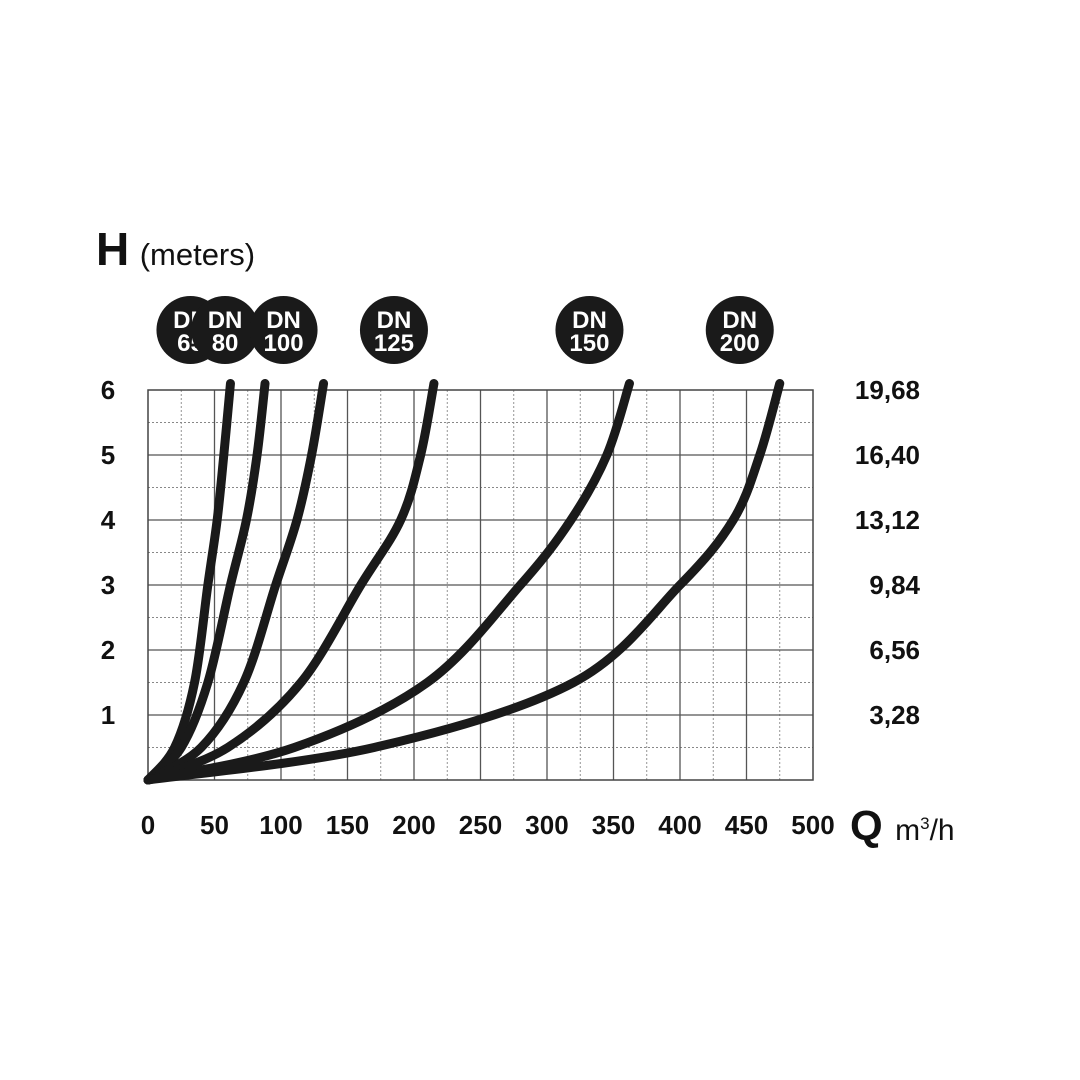 The height and width of the screenshot is (1080, 1080). What do you see at coordinates (942, 830) in the screenshot?
I see `x-axis-unit-suffix: /h` at bounding box center [942, 830].